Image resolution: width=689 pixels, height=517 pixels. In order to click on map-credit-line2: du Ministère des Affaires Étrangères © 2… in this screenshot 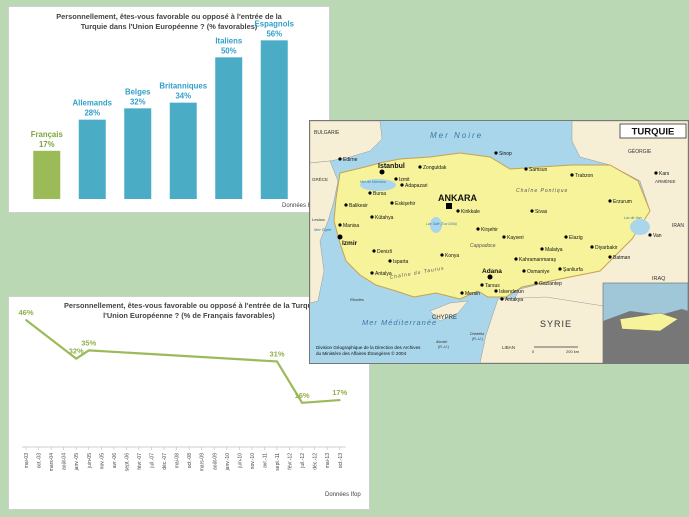, I will do `click(361, 353)`.